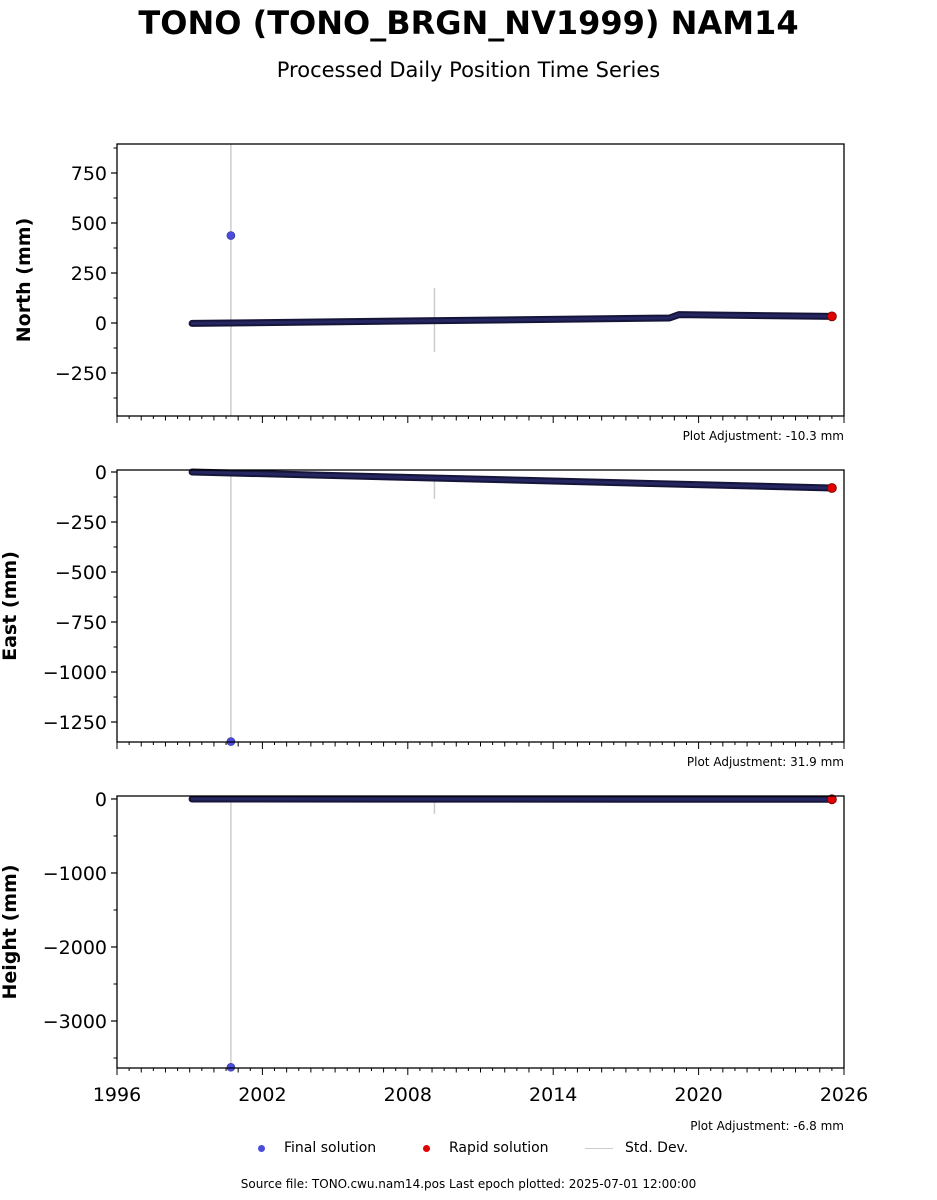  What do you see at coordinates (101, 800) in the screenshot?
I see `panel-3-ytick-label-1: 0` at bounding box center [101, 800].